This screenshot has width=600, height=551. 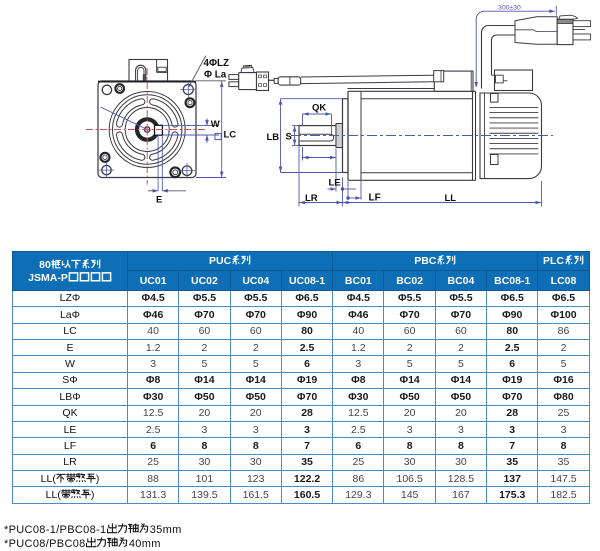 What do you see at coordinates (273, 137) in the screenshot?
I see `svg-text: LB` at bounding box center [273, 137].